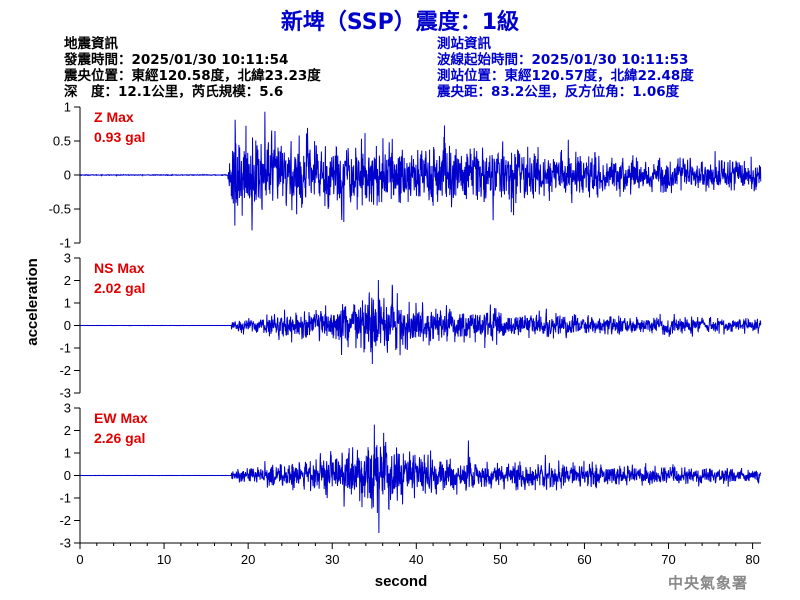 The height and width of the screenshot is (600, 800). Describe the element at coordinates (416, 559) in the screenshot. I see `x-tick-label: 40` at that location.